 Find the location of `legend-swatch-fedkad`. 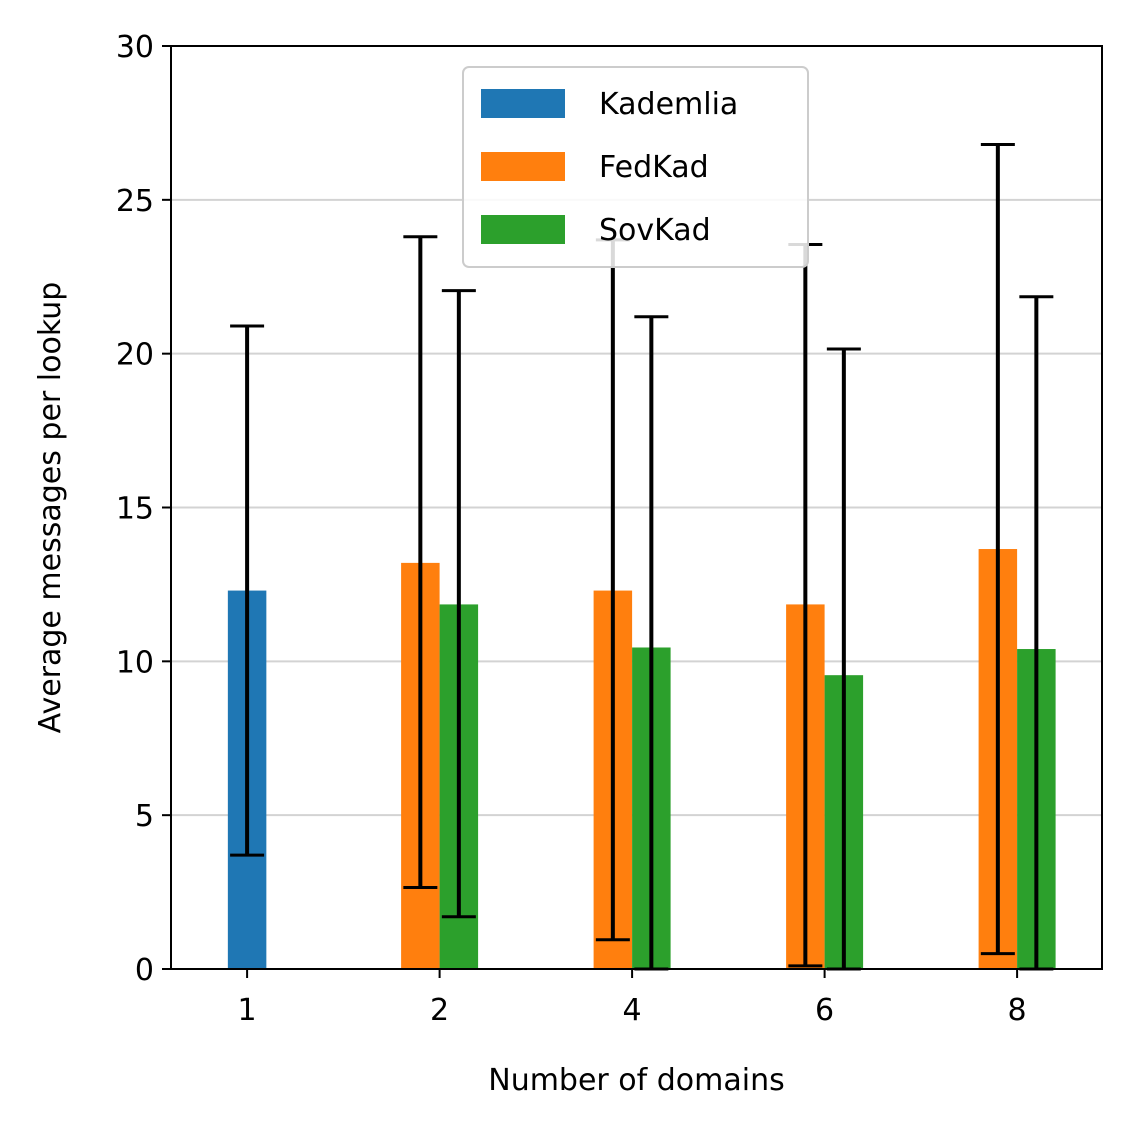

legend-swatch-fedkad is located at coordinates (523, 166).